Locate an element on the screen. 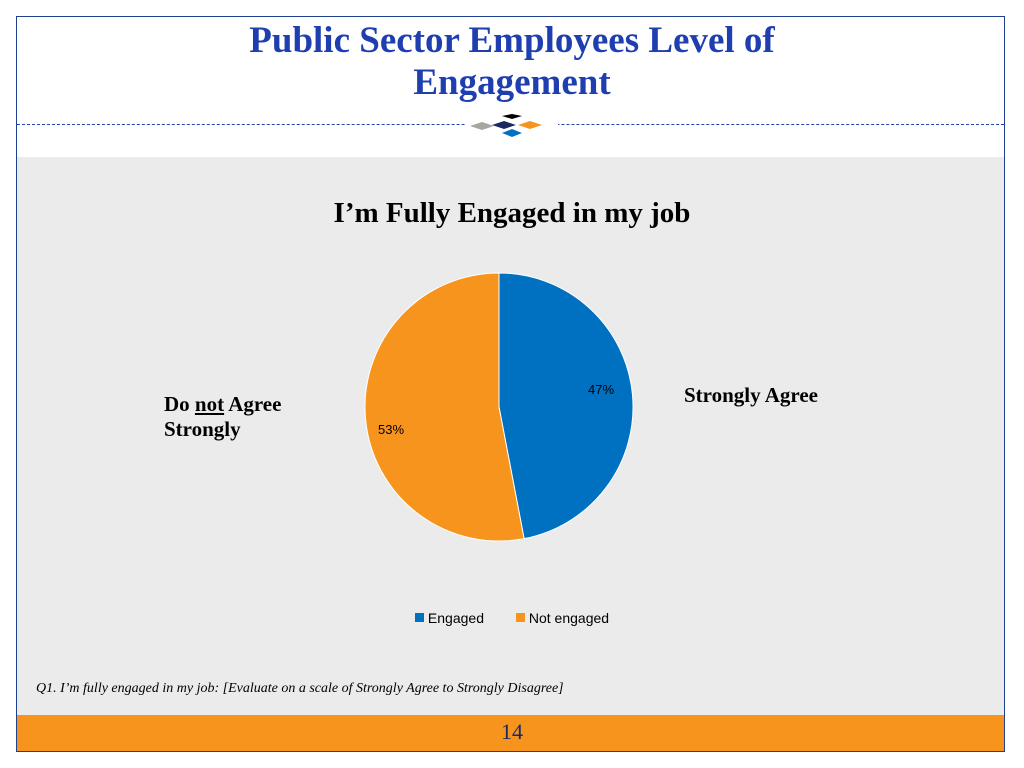  legend-swatch-not-engaged is located at coordinates (520, 617).